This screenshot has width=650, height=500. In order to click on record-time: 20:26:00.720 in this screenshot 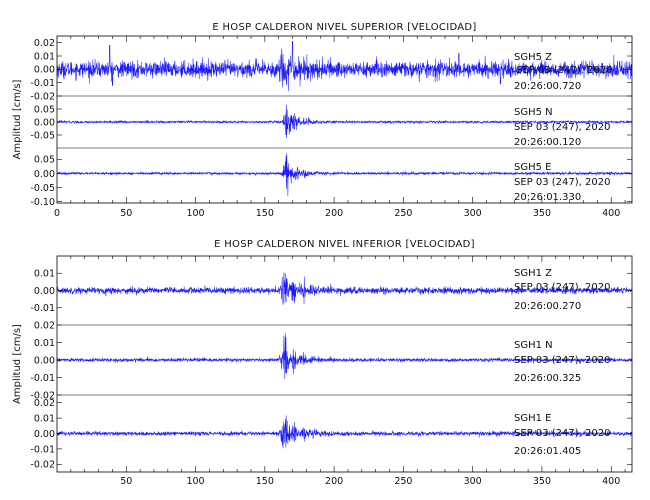, I will do `click(547, 86)`.